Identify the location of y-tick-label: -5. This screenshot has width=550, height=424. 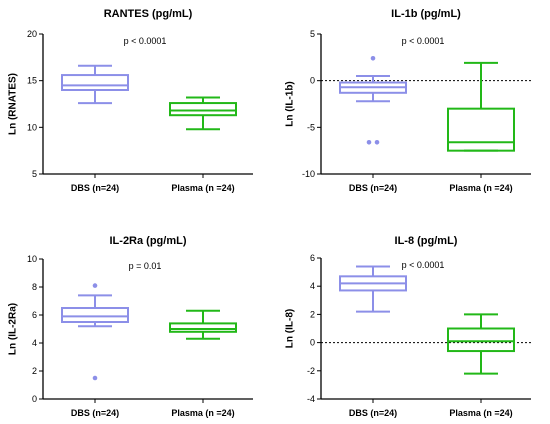
(311, 127).